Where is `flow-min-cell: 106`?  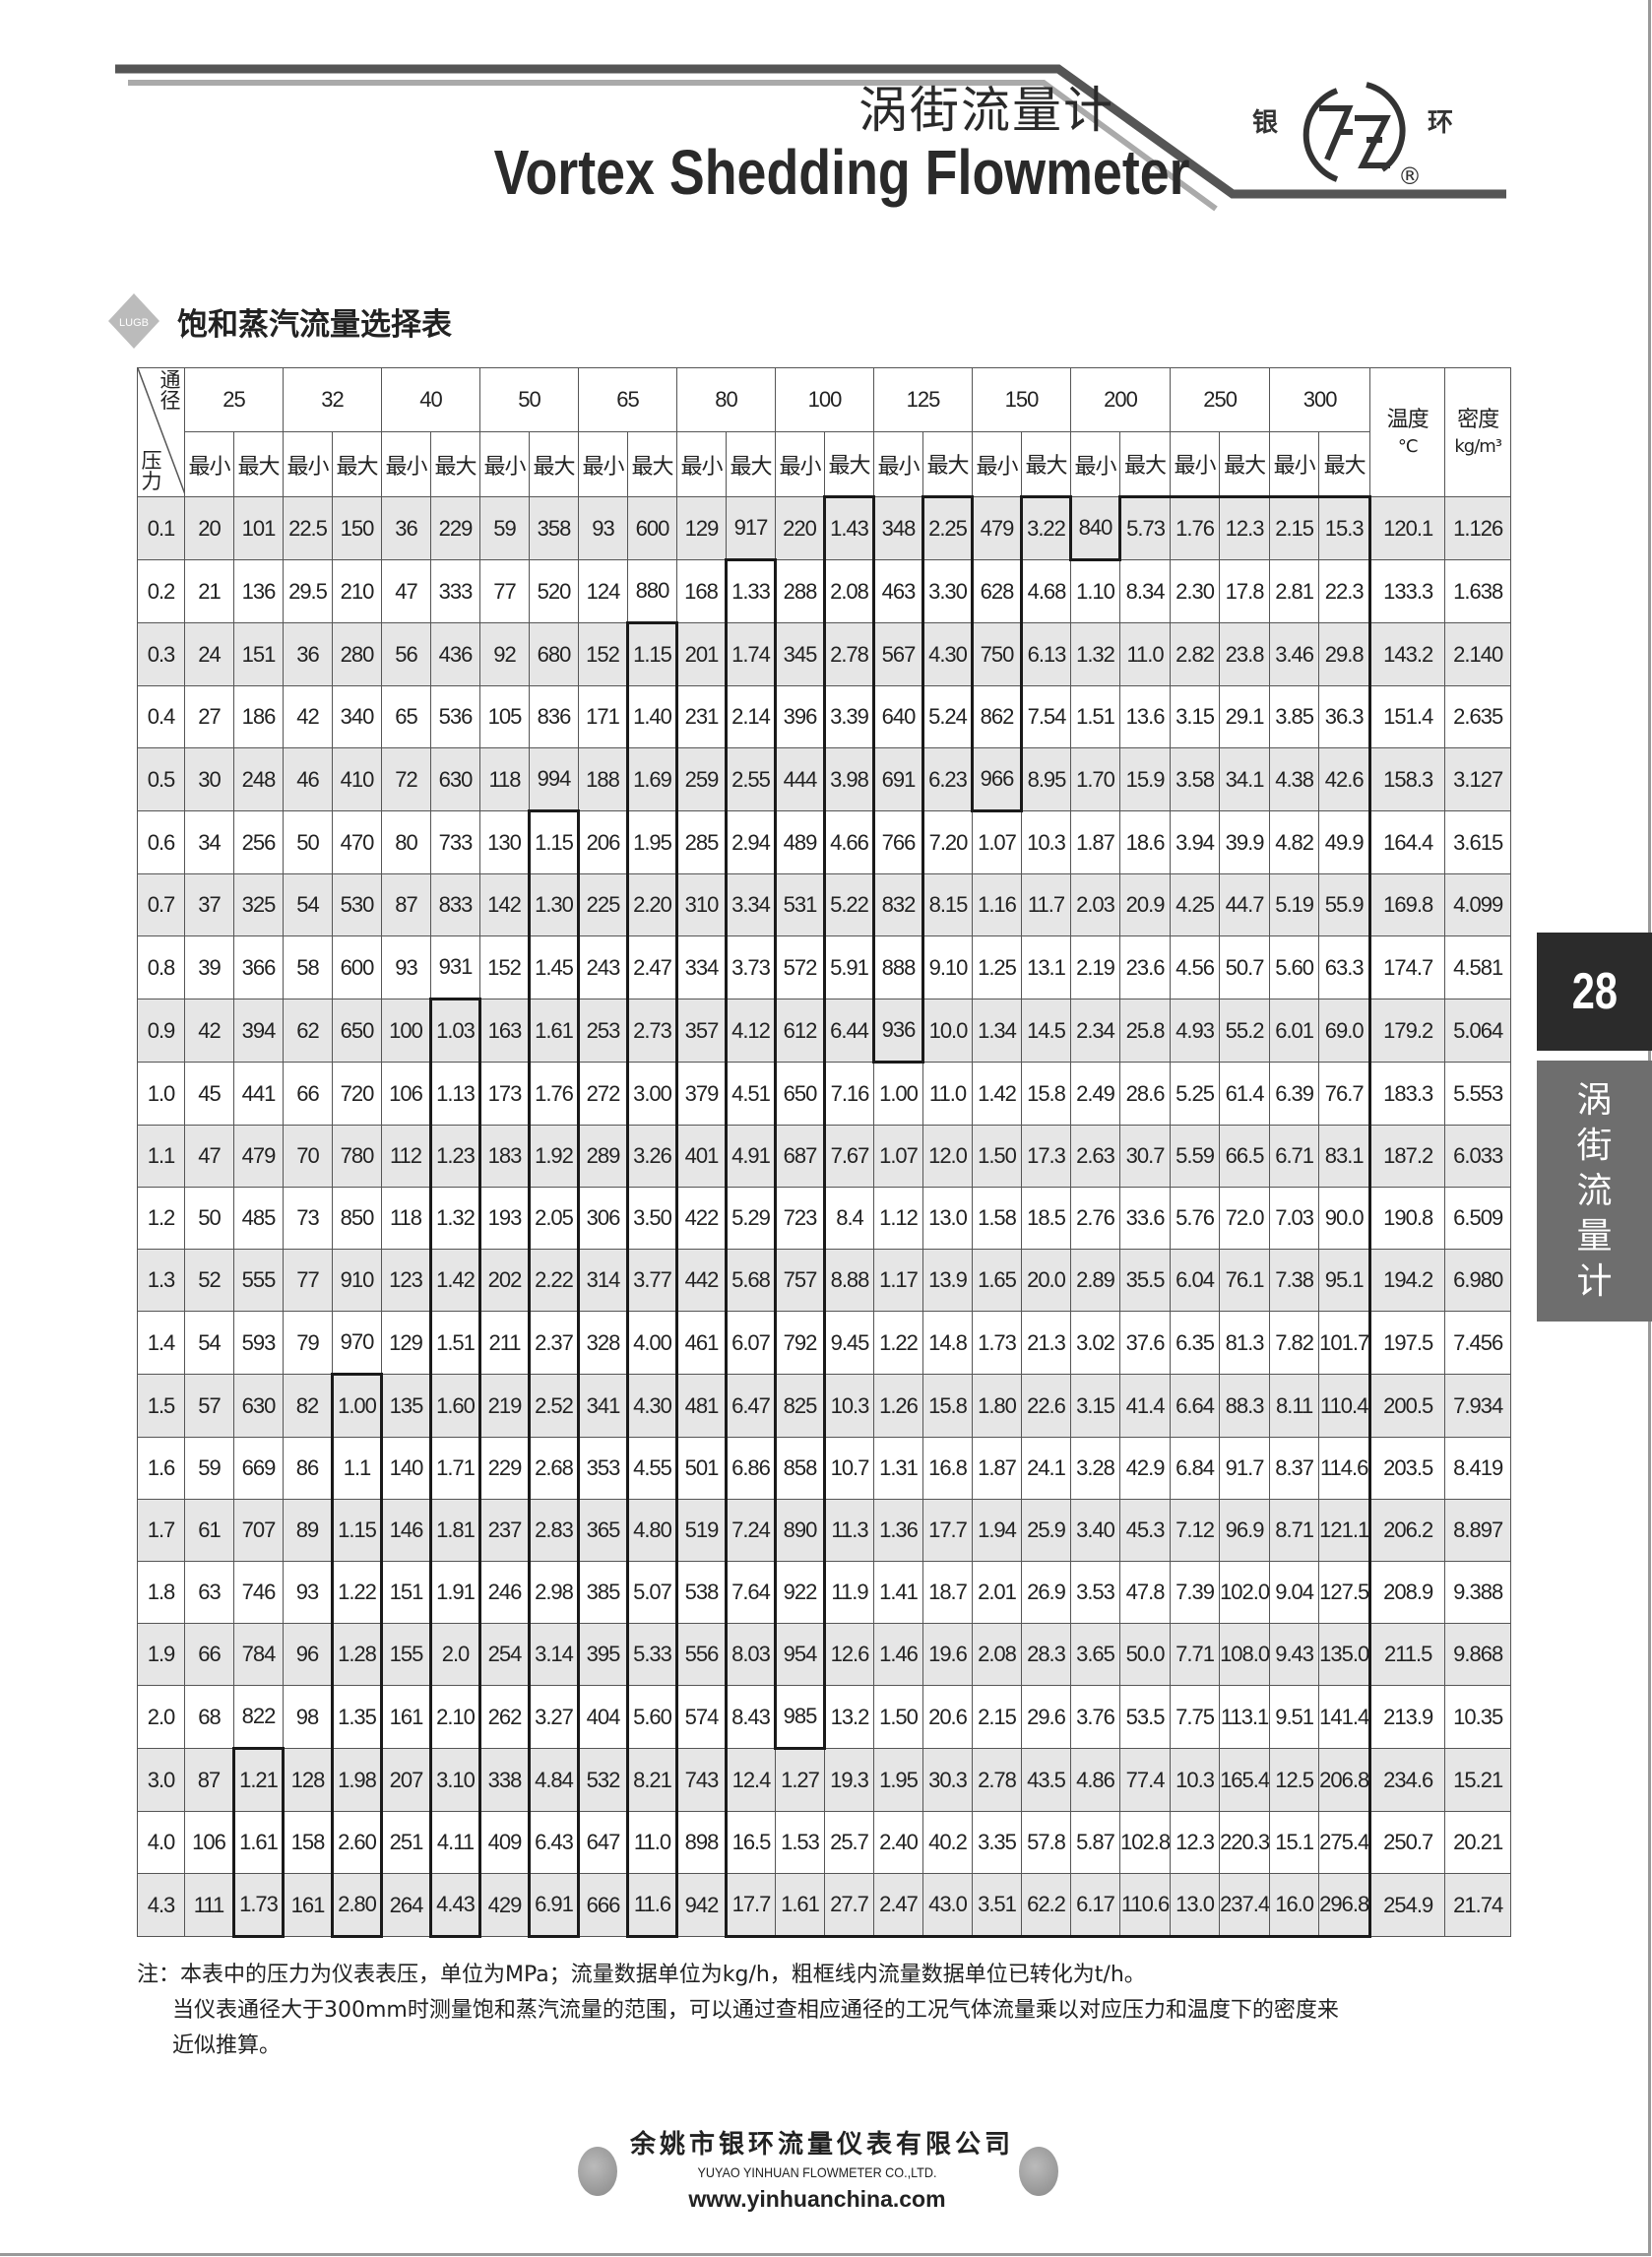 flow-min-cell: 106 is located at coordinates (209, 1842).